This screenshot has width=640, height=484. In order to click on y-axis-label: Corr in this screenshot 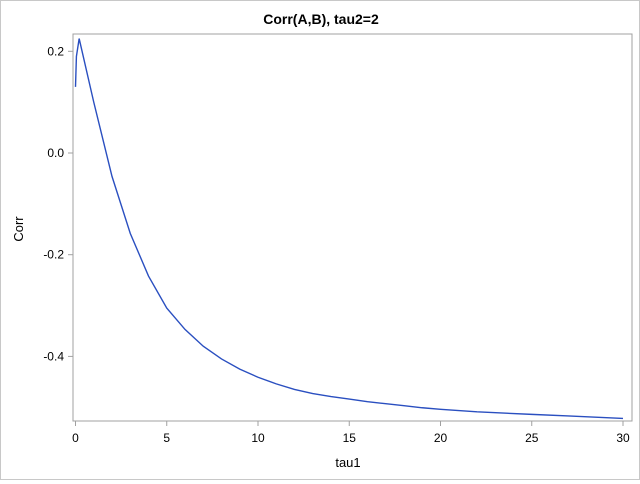, I will do `click(18, 229)`.